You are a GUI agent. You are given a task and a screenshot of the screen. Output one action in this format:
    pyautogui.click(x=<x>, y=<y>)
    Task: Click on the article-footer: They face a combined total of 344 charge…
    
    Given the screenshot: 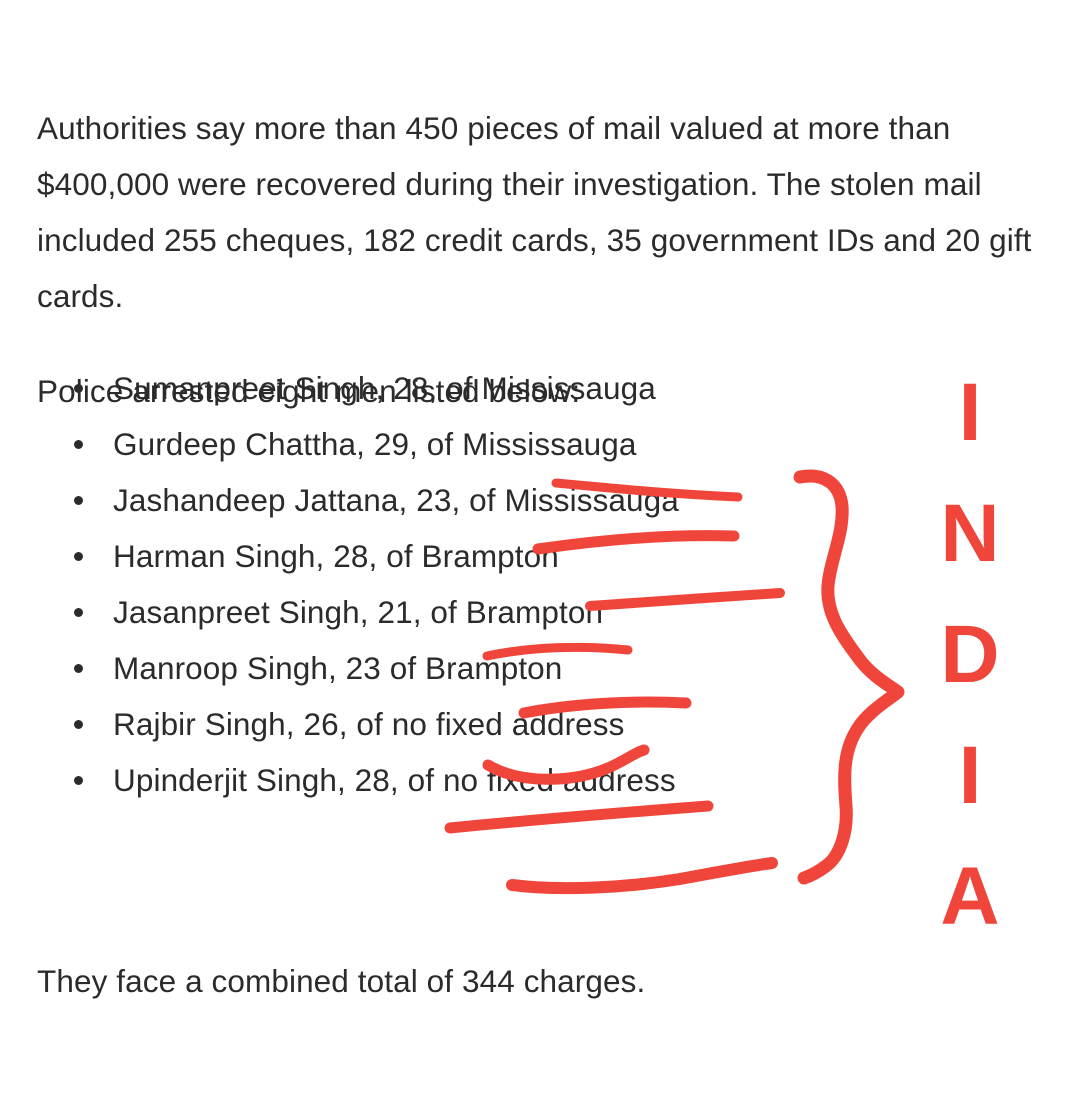 What is the action you would take?
    pyautogui.click(x=537, y=981)
    